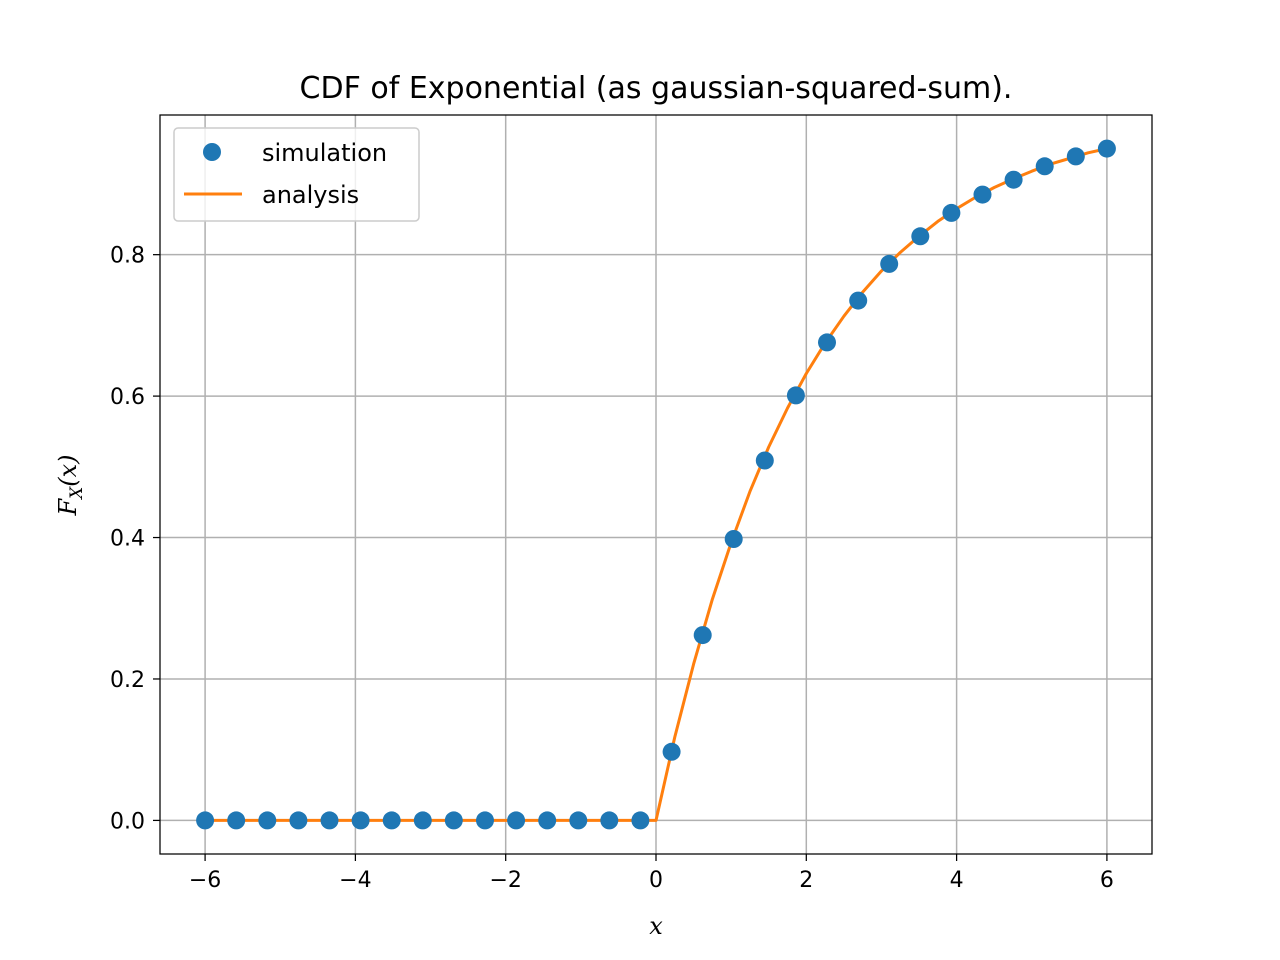 The image size is (1280, 960). What do you see at coordinates (68, 470) in the screenshot?
I see `y-axis-label-rest: (x)` at bounding box center [68, 470].